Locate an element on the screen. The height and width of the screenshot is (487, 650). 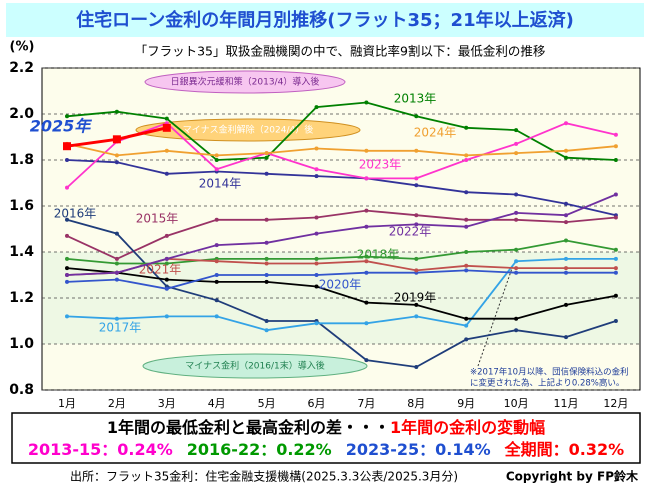
note: に変更された為、上記より0.28%高い。 is located at coordinates (547, 383).